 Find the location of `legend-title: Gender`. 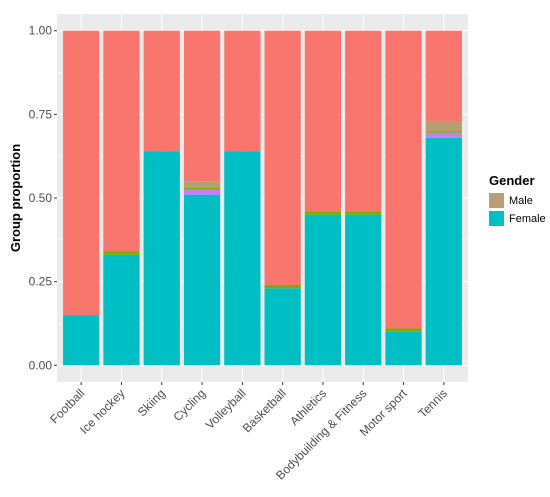

legend-title: Gender is located at coordinates (512, 180).